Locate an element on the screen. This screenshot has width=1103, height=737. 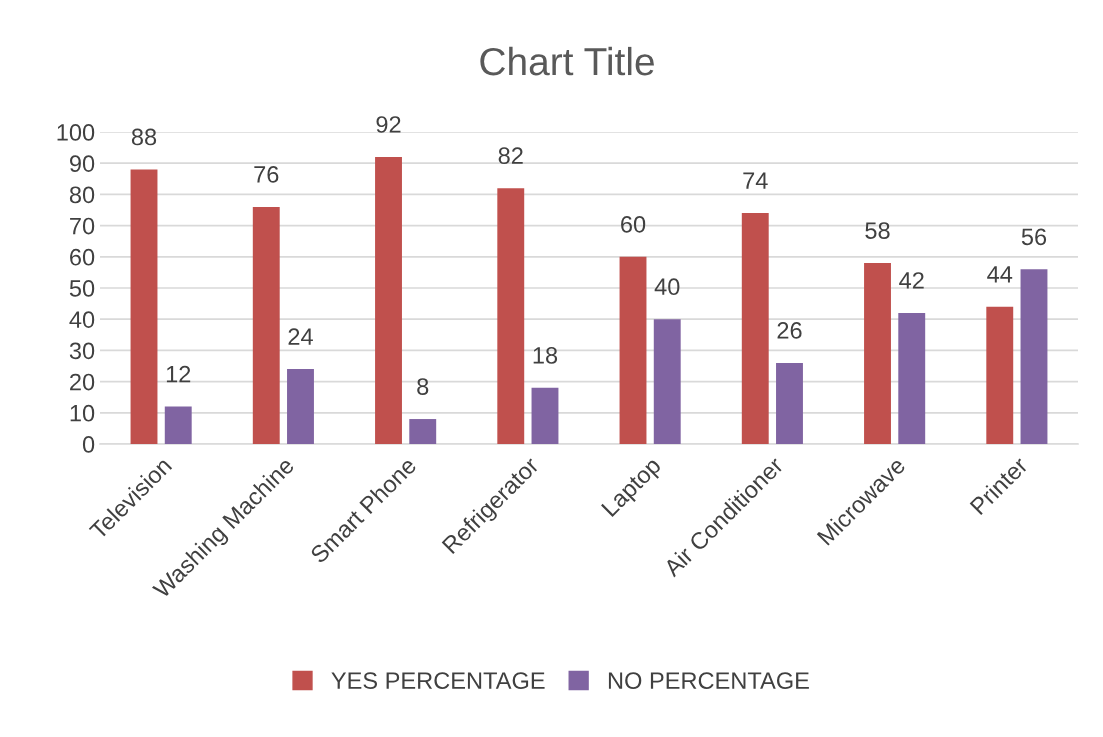
y-tick-label: 40 is located at coordinates (82, 319).